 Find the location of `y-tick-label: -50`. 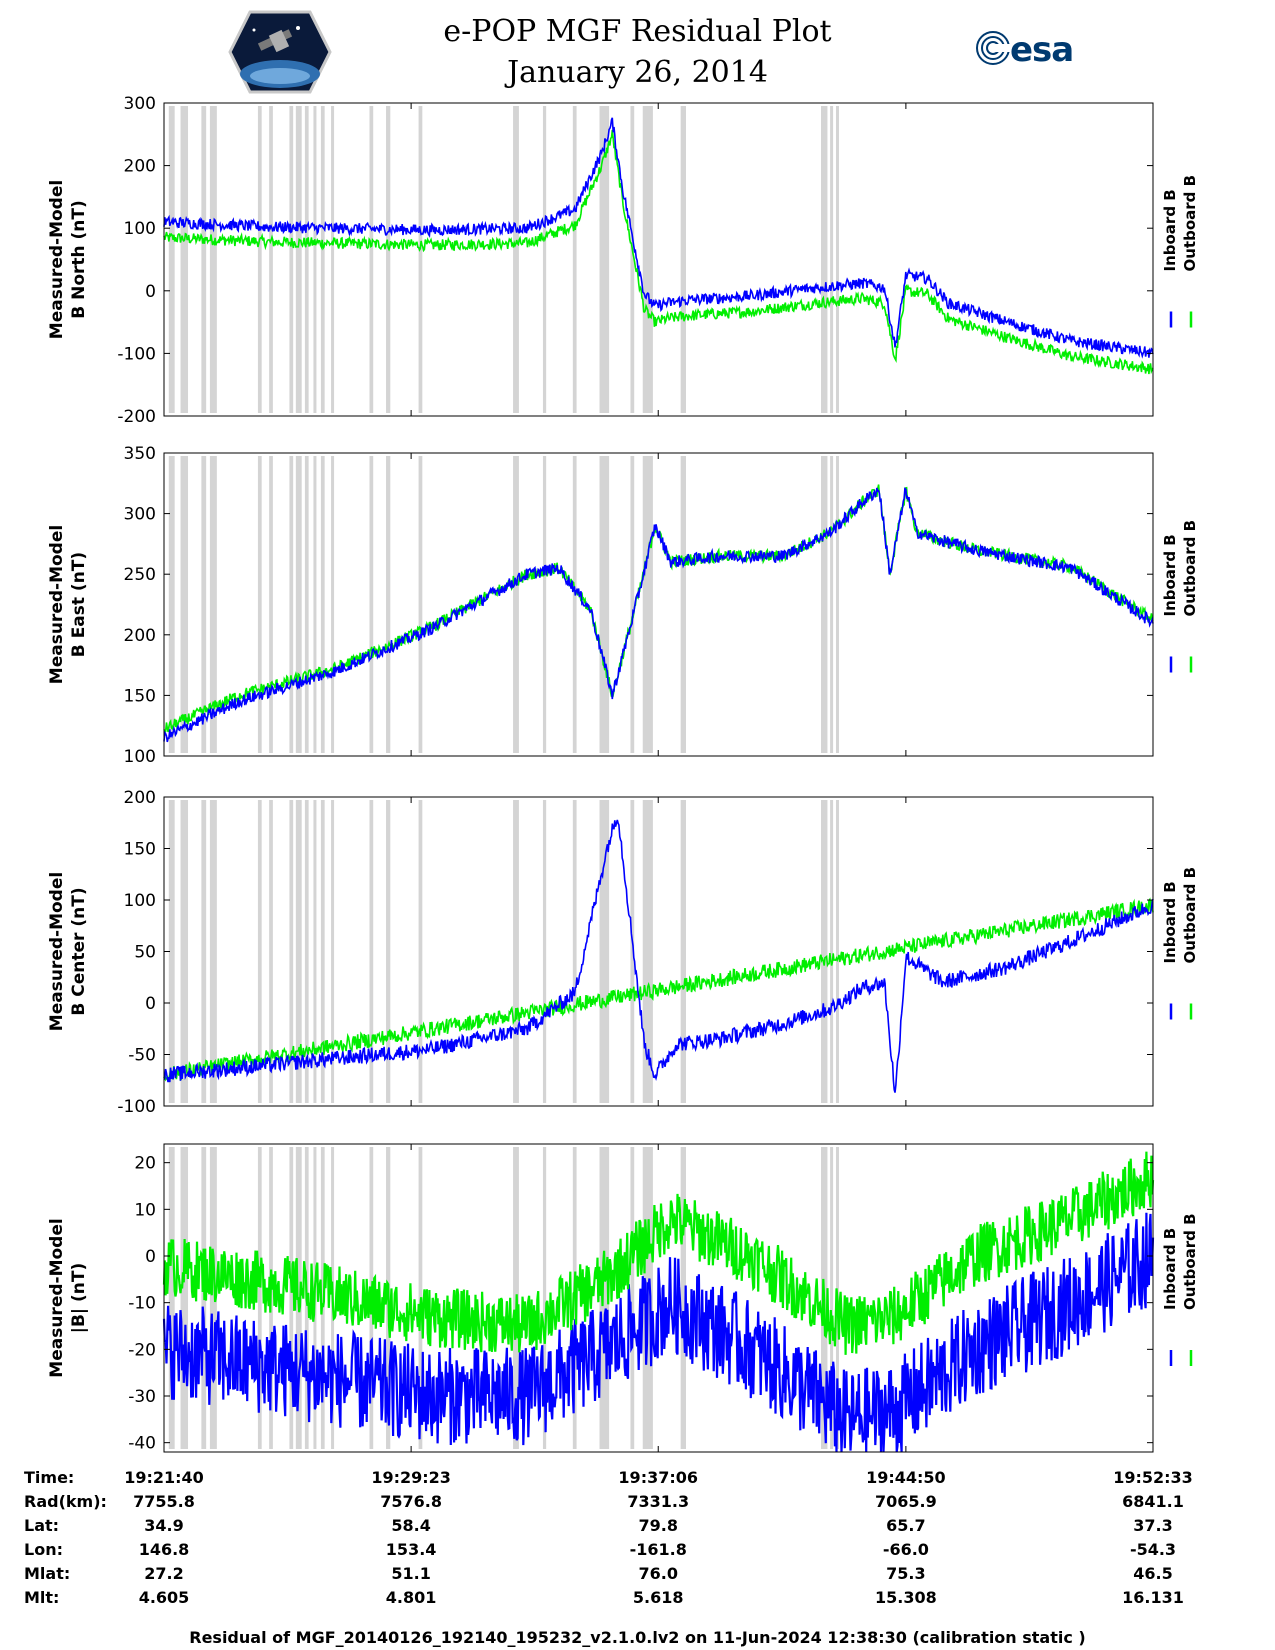

y-tick-label: -50 is located at coordinates (142, 1056).